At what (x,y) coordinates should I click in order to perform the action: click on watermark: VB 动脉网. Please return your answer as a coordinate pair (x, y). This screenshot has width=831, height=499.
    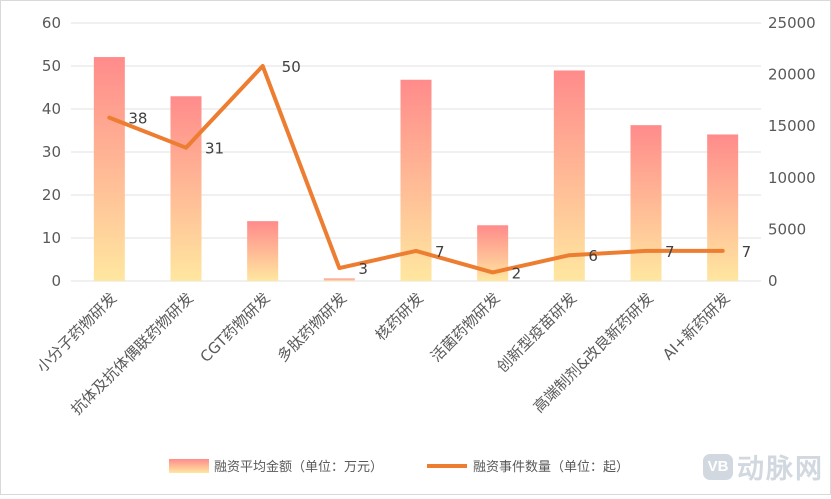
    Looking at the image, I should click on (763, 466).